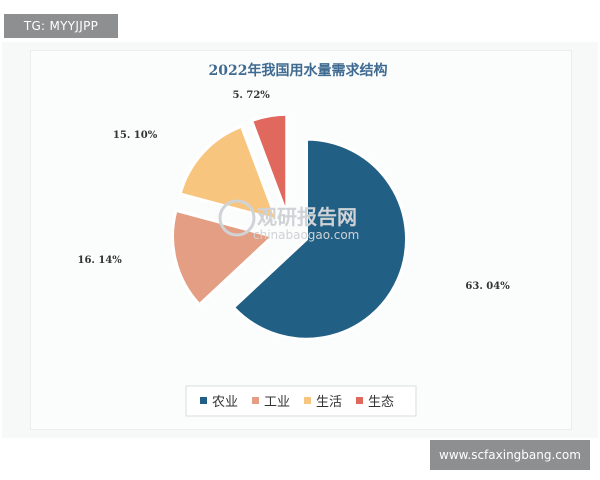 The image size is (600, 480). What do you see at coordinates (510, 455) in the screenshot?
I see `bottom-right-watermark: www.scfaxingbang.com` at bounding box center [510, 455].